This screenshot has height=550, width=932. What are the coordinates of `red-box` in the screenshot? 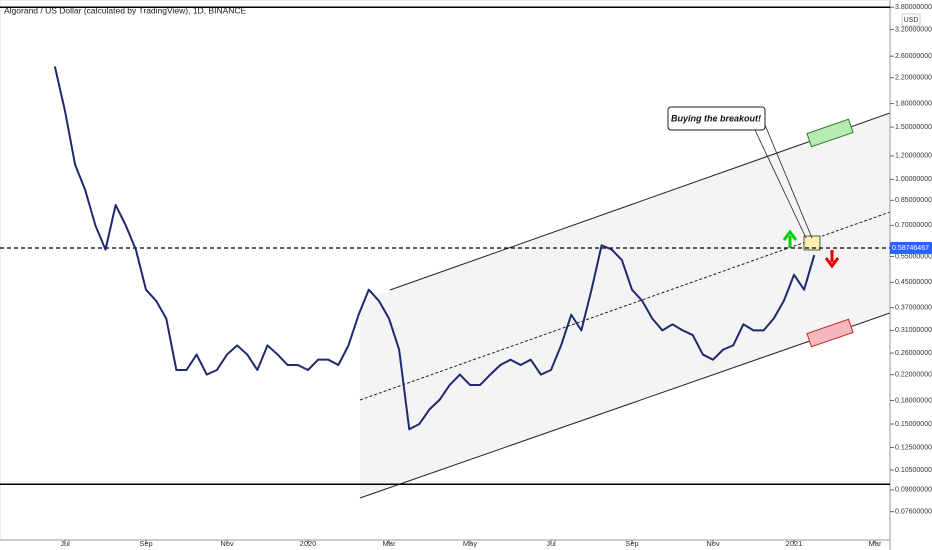 It's located at (830, 333).